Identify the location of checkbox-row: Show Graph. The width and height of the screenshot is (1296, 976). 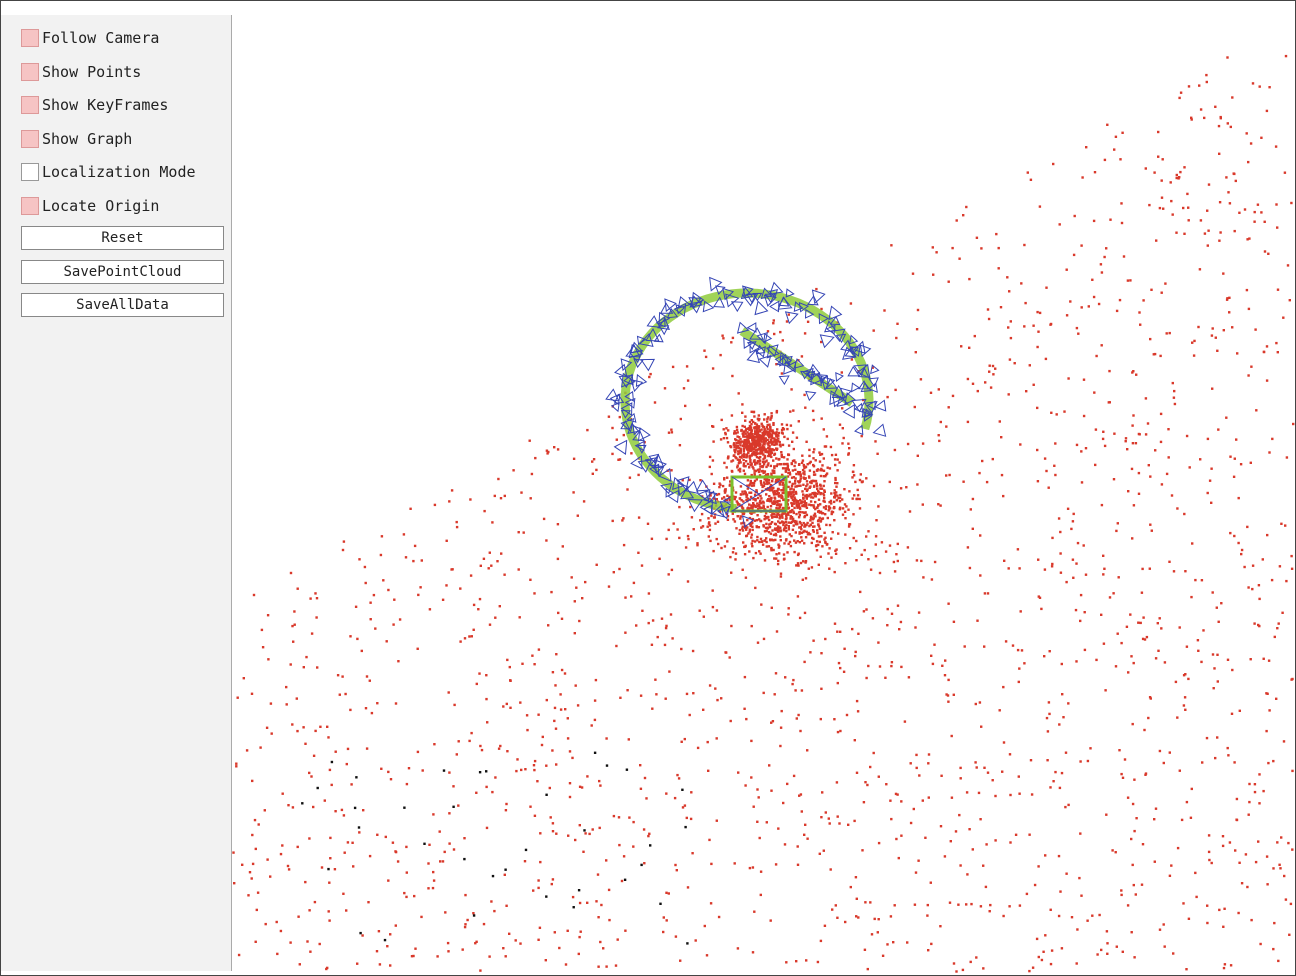
(76, 139).